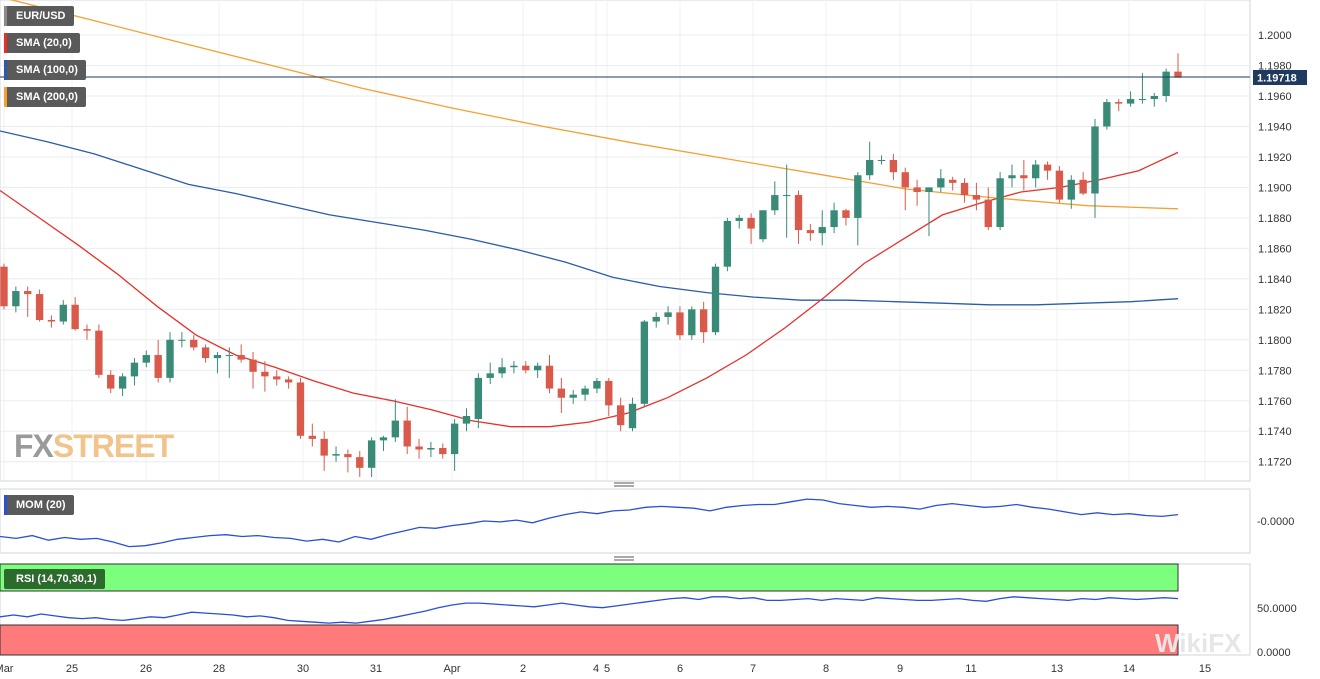 This screenshot has height=679, width=1320. I want to click on legend-sma100: SMA (100,0), so click(45, 70).